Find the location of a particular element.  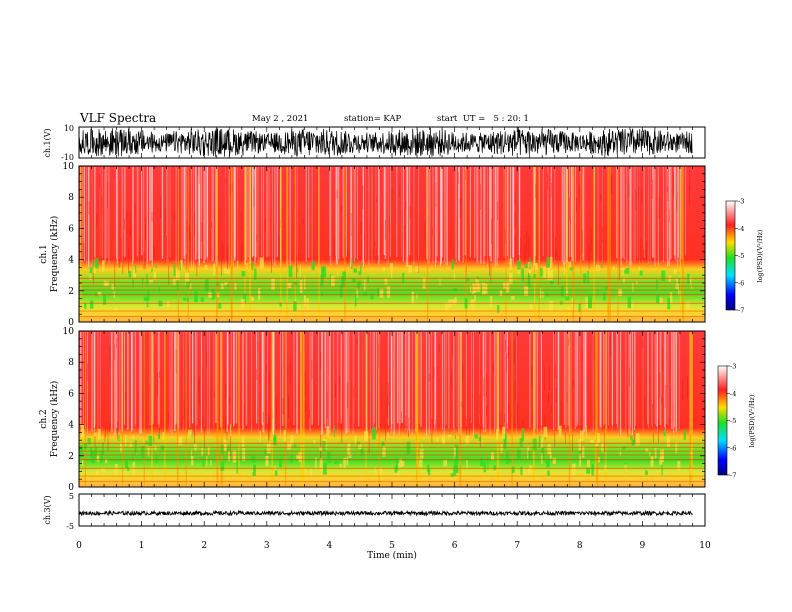

ch1-ylabel: ch.1(V) is located at coordinates (47, 142).